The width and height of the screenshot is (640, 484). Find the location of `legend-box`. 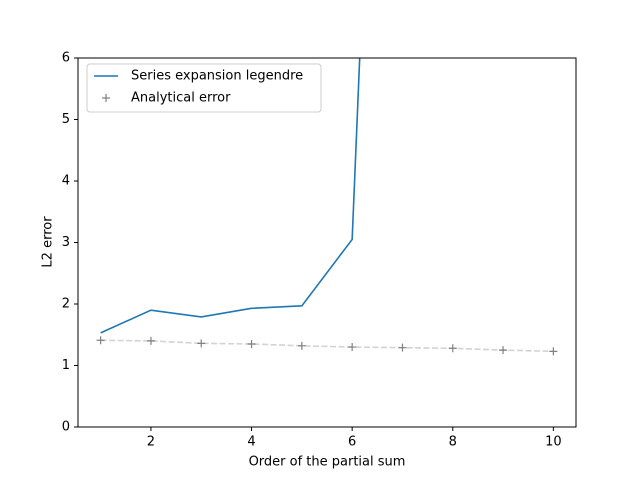

legend-box is located at coordinates (204, 88).